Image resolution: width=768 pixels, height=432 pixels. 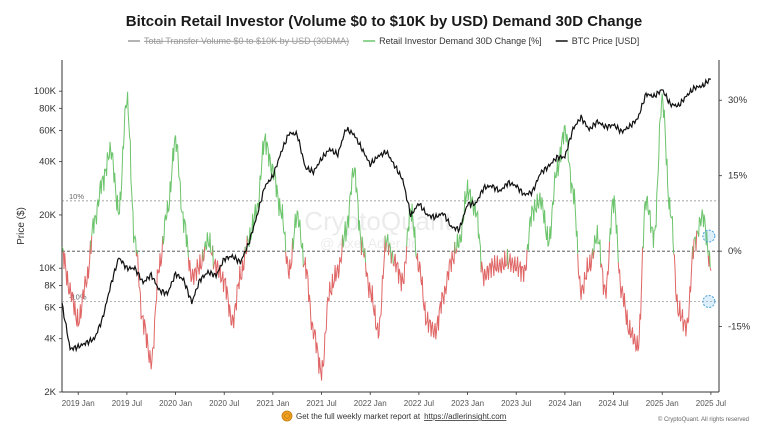 What do you see at coordinates (76, 196) in the screenshot?
I see `reference-label-0: 10%` at bounding box center [76, 196].